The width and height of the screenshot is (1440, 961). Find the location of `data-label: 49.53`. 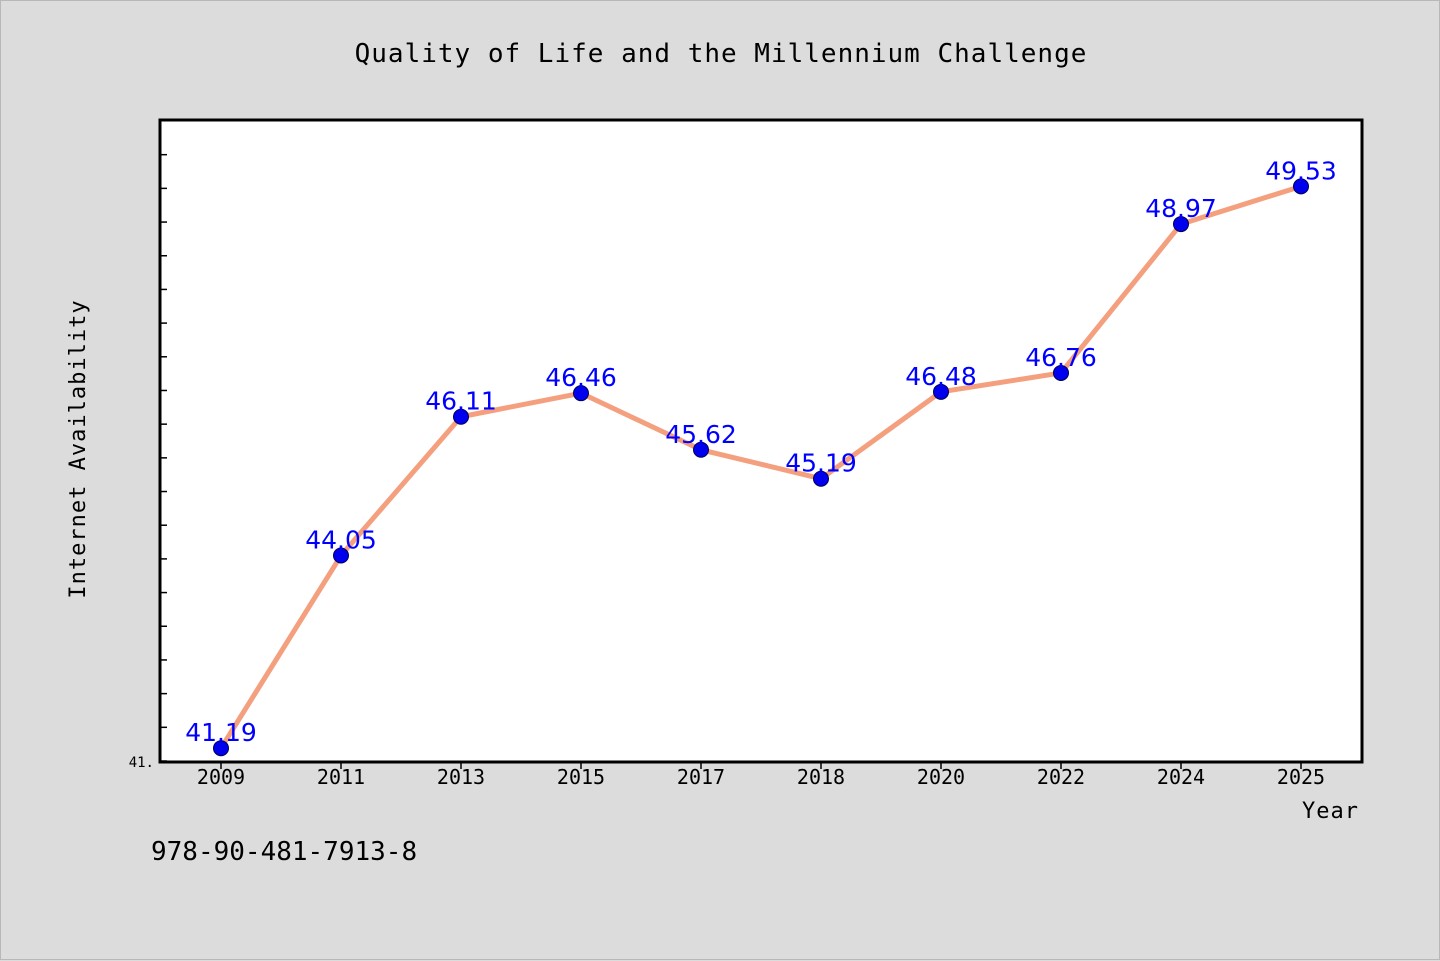

data-label: 49.53 is located at coordinates (1301, 170).